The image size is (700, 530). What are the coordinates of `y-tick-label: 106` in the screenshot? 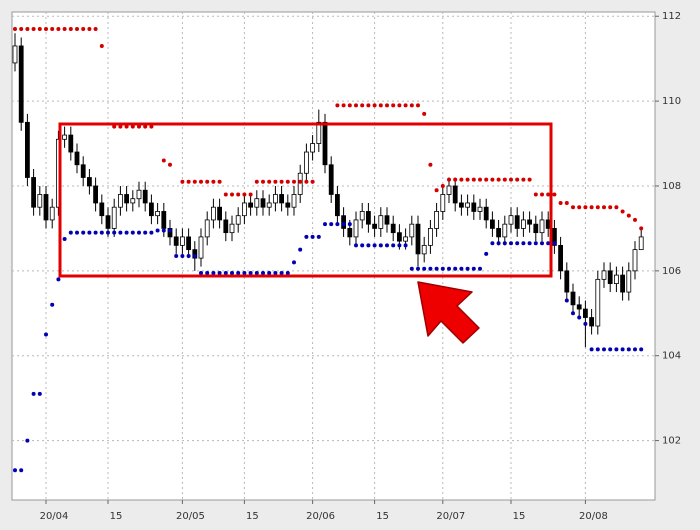 It's located at (671, 271).